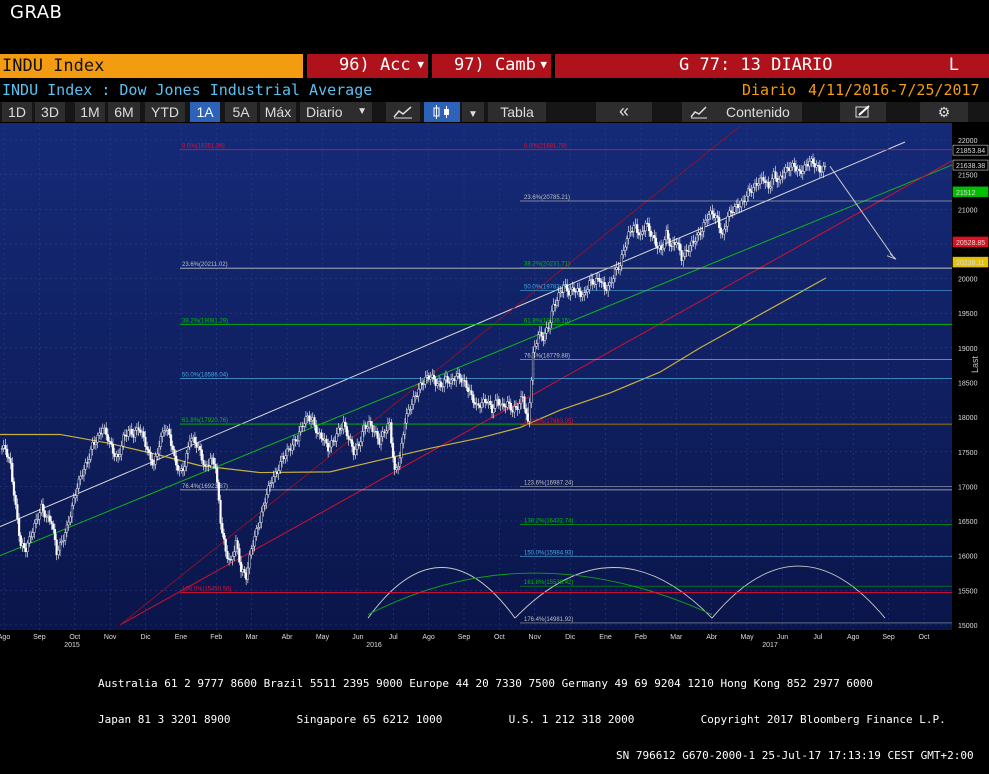 The width and height of the screenshot is (989, 774). I want to click on chart-id-label: G 77: 13 DIARIO, so click(756, 65).